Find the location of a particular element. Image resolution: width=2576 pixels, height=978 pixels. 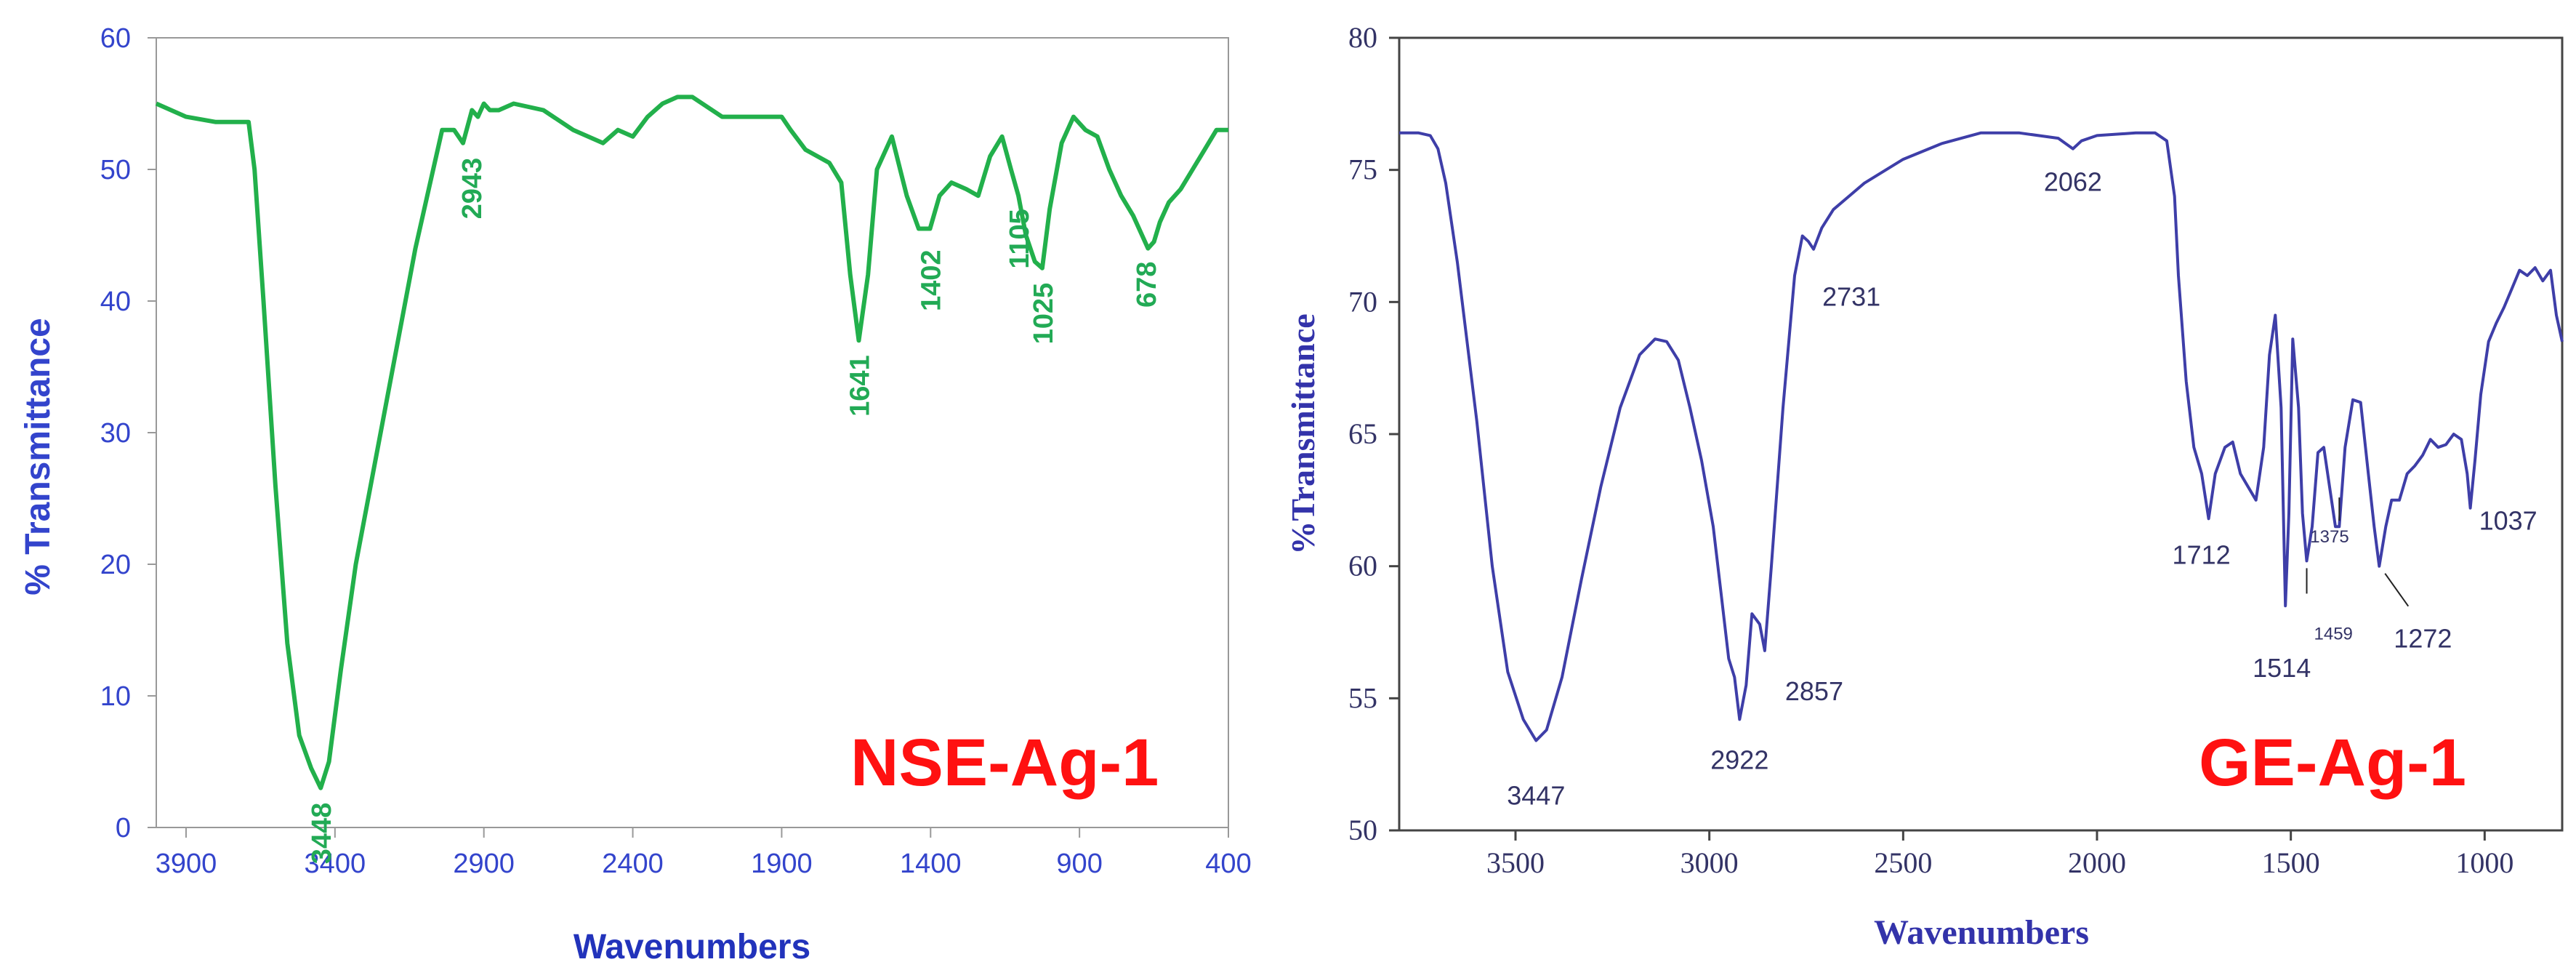

right-peak-label: 2857 is located at coordinates (1814, 691).